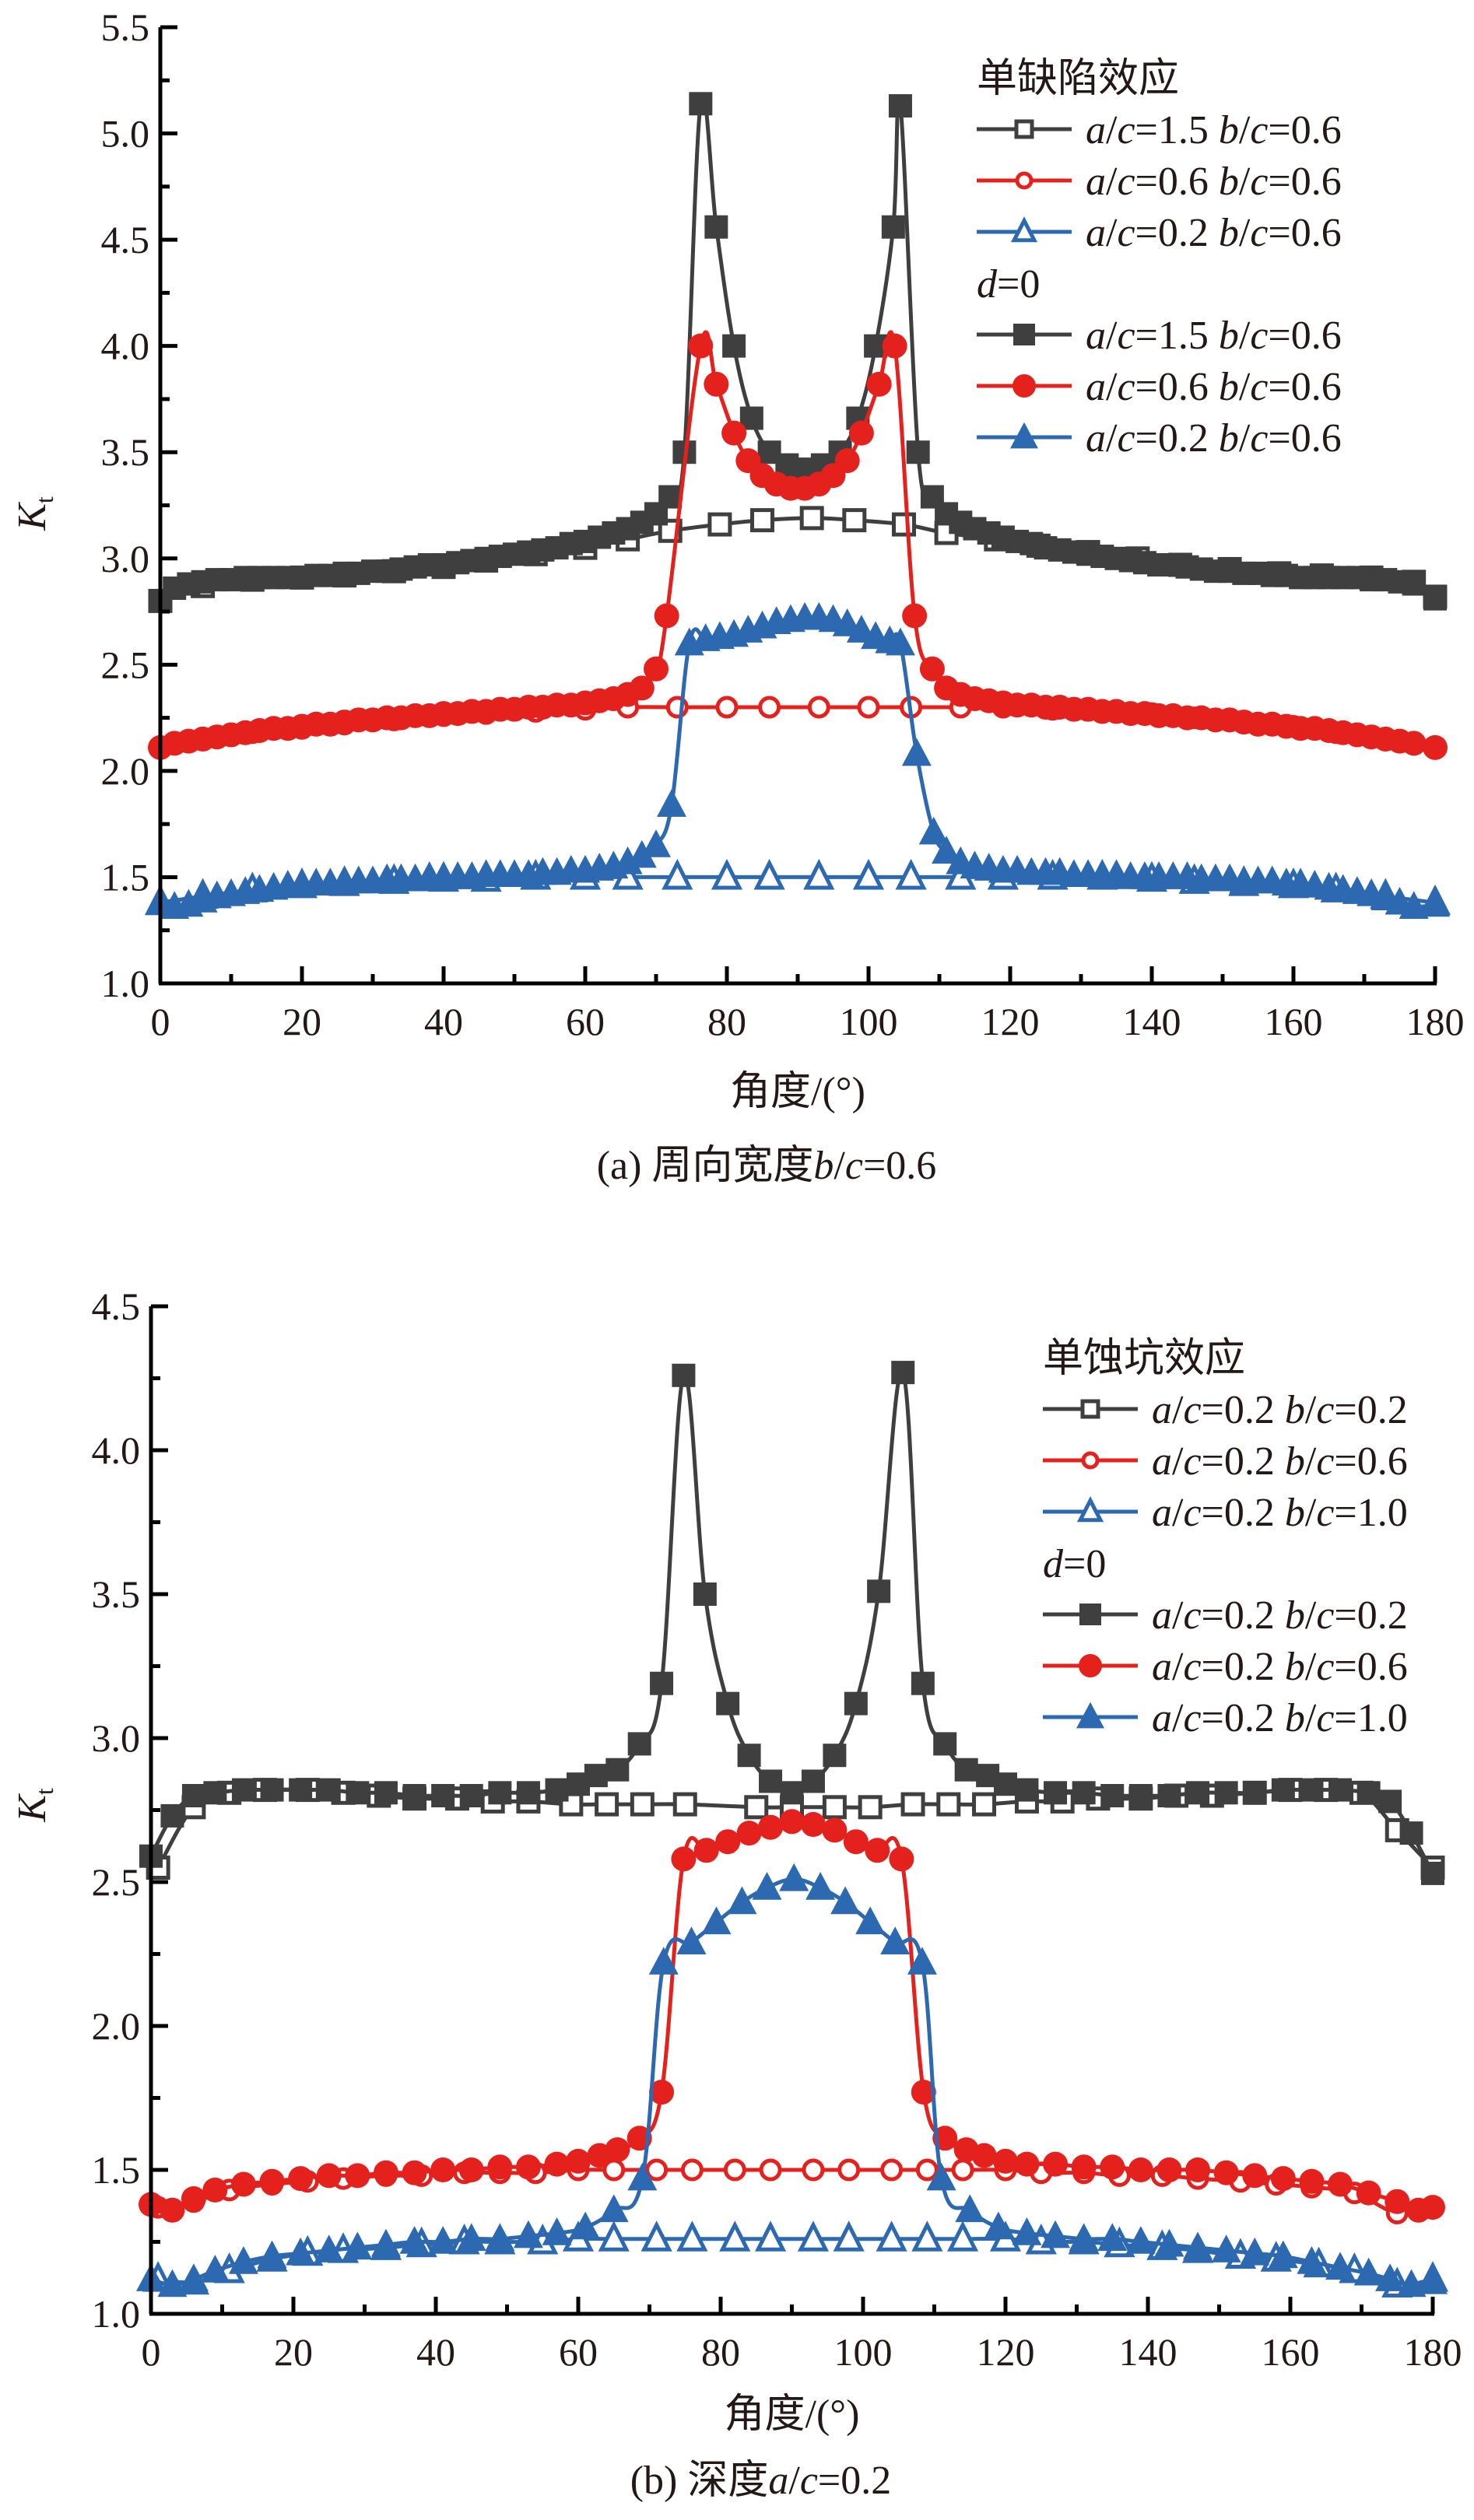  Describe the element at coordinates (987, 284) in the screenshot. I see `legend-group-title-part: d` at that location.